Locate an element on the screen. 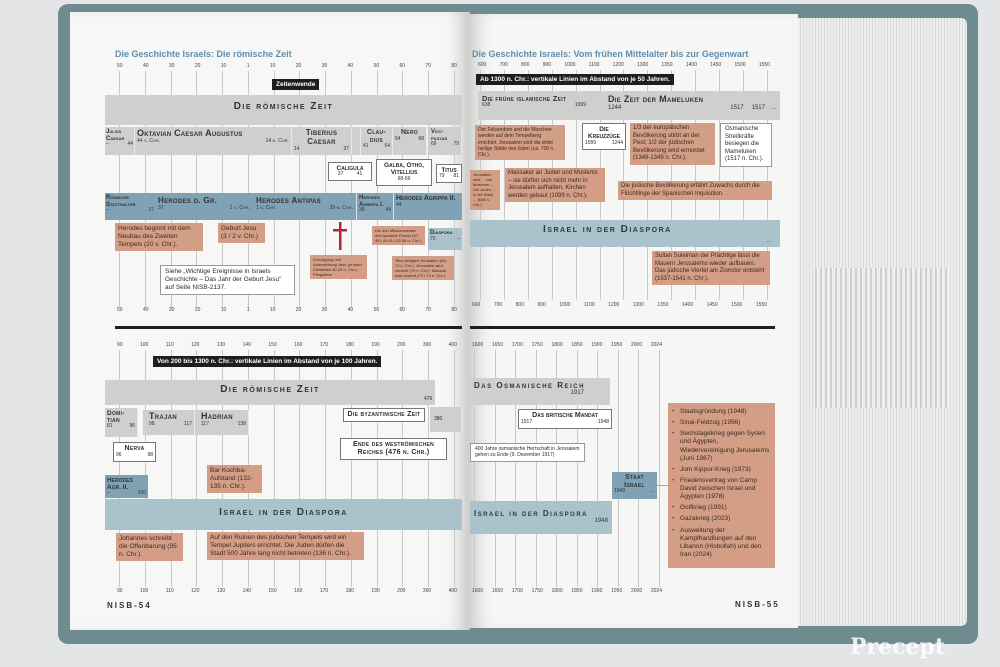 The height and width of the screenshot is (667, 1000). british-mandate-box: Das britische Mandat 1917 1948 is located at coordinates (565, 419).